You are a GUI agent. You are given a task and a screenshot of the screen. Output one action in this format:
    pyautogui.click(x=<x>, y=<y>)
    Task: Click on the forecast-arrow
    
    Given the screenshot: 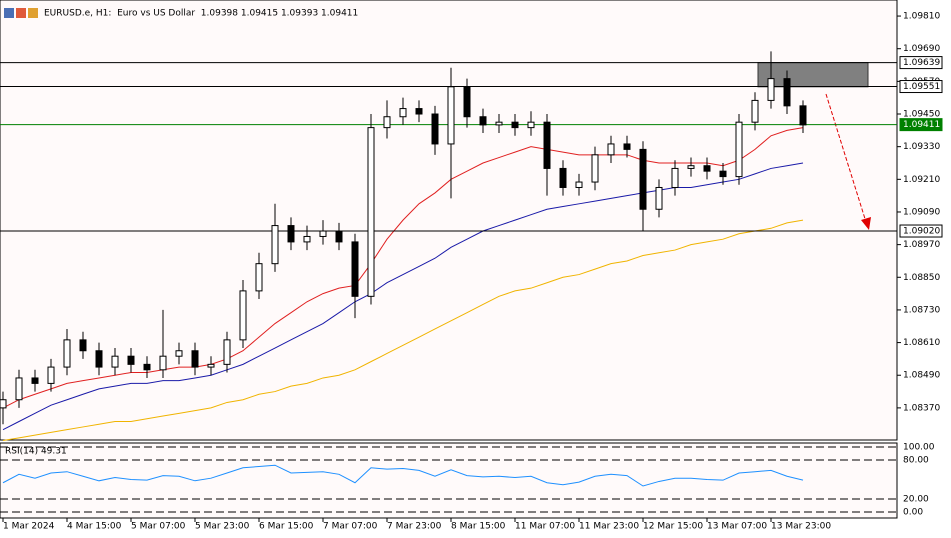 What is the action you would take?
    pyautogui.click(x=846, y=158)
    